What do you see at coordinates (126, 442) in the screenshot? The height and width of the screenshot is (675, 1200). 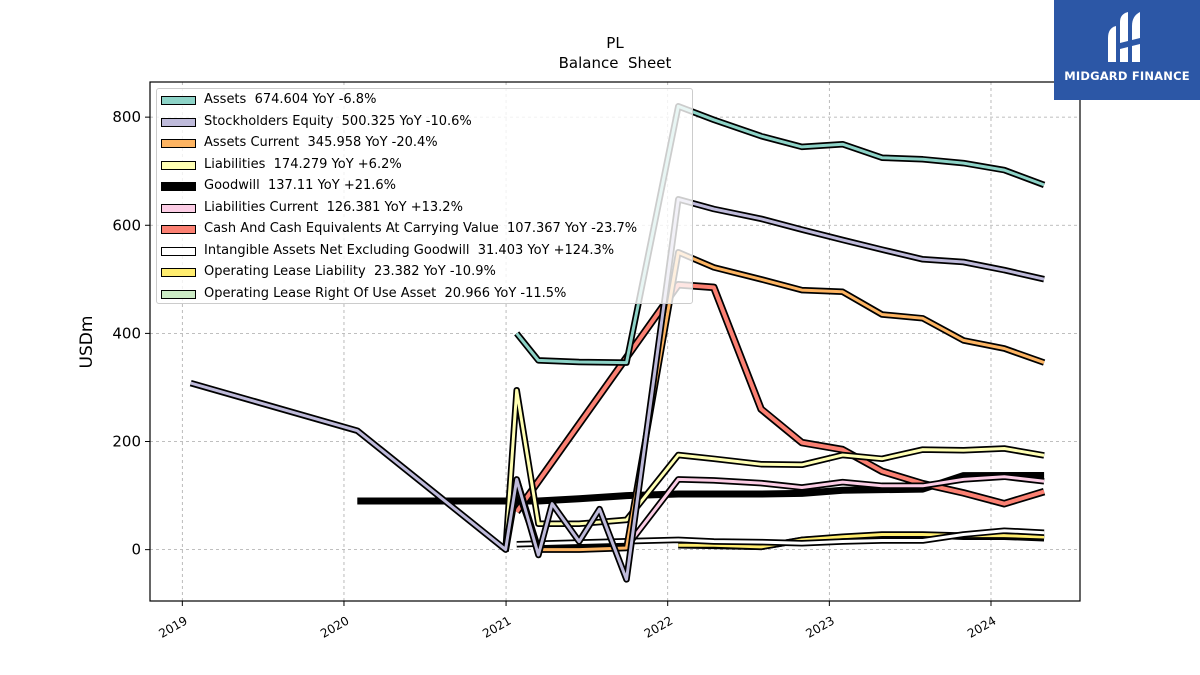 I see `y-tick-label: 200` at bounding box center [126, 442].